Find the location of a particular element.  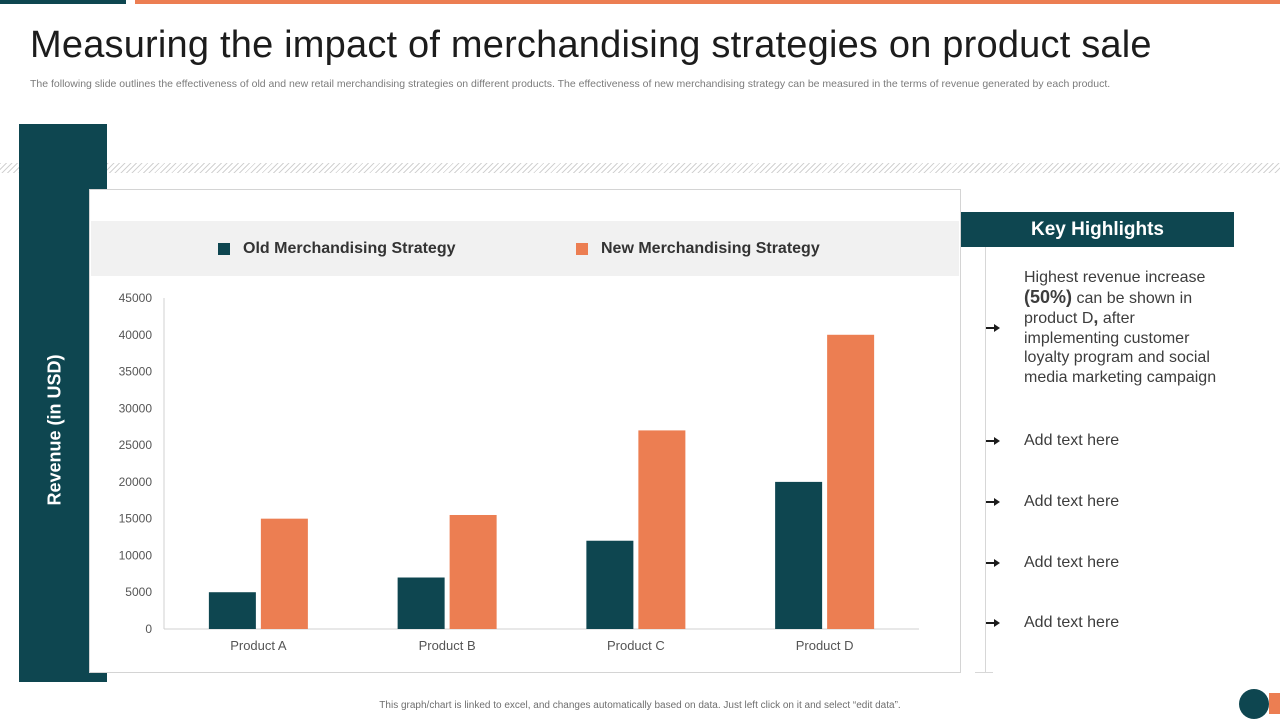

y-tick-label: 35000 is located at coordinates (136, 372).